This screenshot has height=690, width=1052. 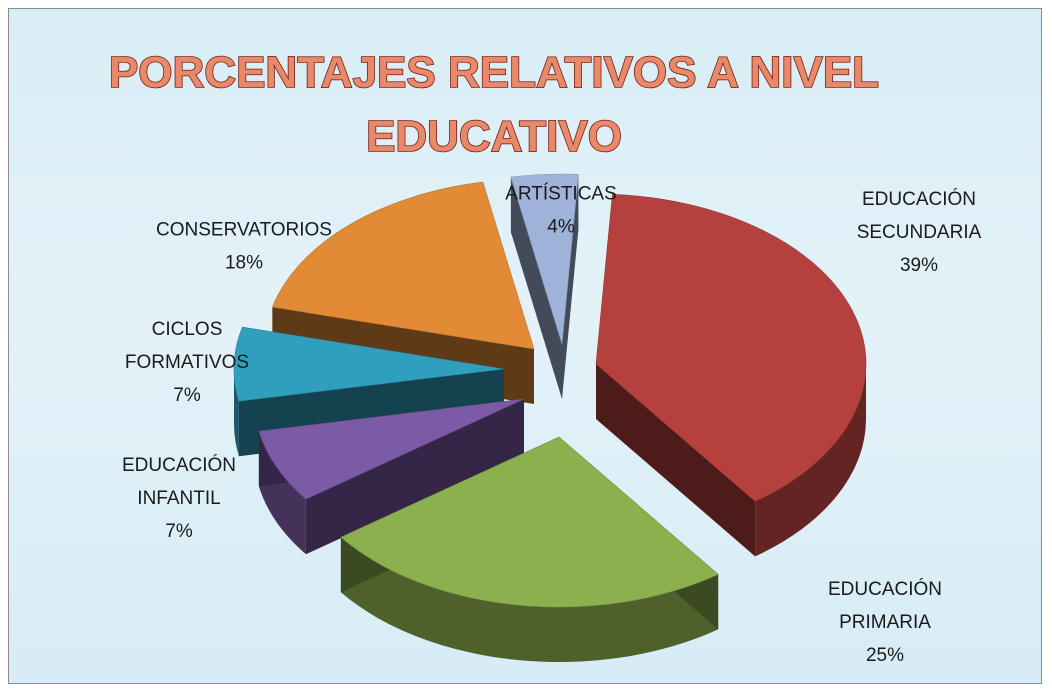 I want to click on slice-value-label: 4%, so click(x=561, y=227).